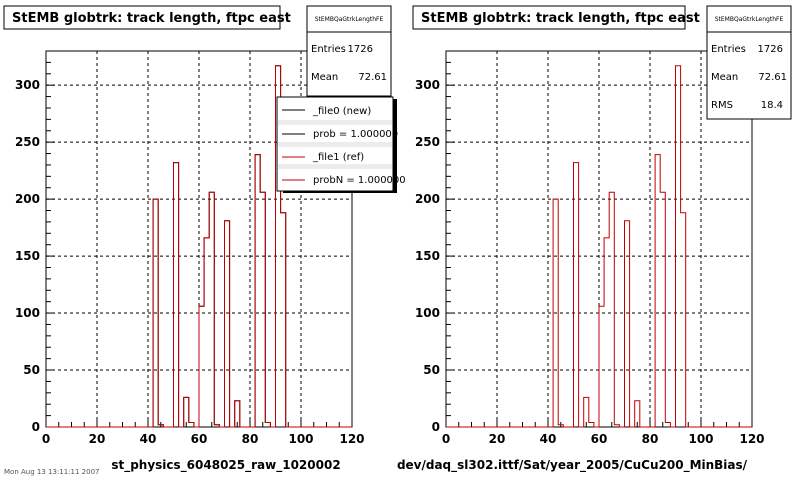 The image size is (800, 480). I want to click on right-stats-title: StEMBQaGtrkLengthFE, so click(749, 19).